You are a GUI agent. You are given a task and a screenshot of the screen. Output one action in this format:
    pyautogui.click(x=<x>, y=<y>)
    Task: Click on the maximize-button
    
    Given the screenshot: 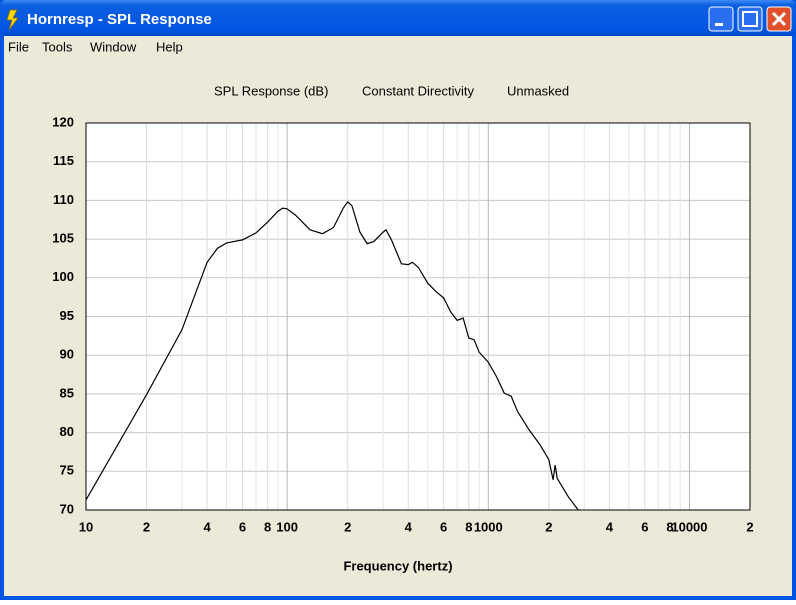 What is the action you would take?
    pyautogui.click(x=750, y=19)
    